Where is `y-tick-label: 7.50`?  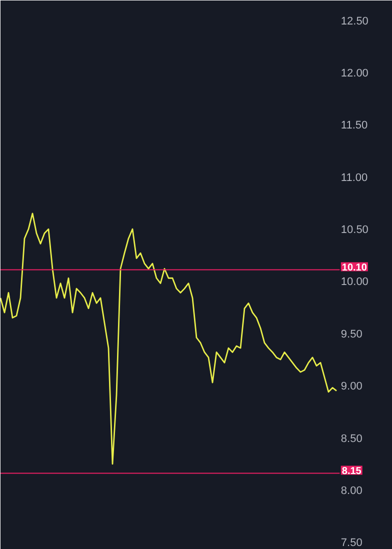 y-tick-label: 7.50 is located at coordinates (351, 543).